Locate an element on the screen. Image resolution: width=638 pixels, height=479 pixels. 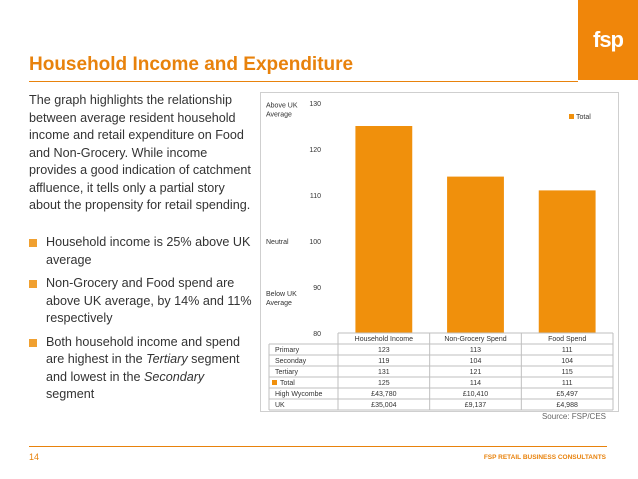
bullet-item: Household income is 25% above UK average is located at coordinates (142, 251).